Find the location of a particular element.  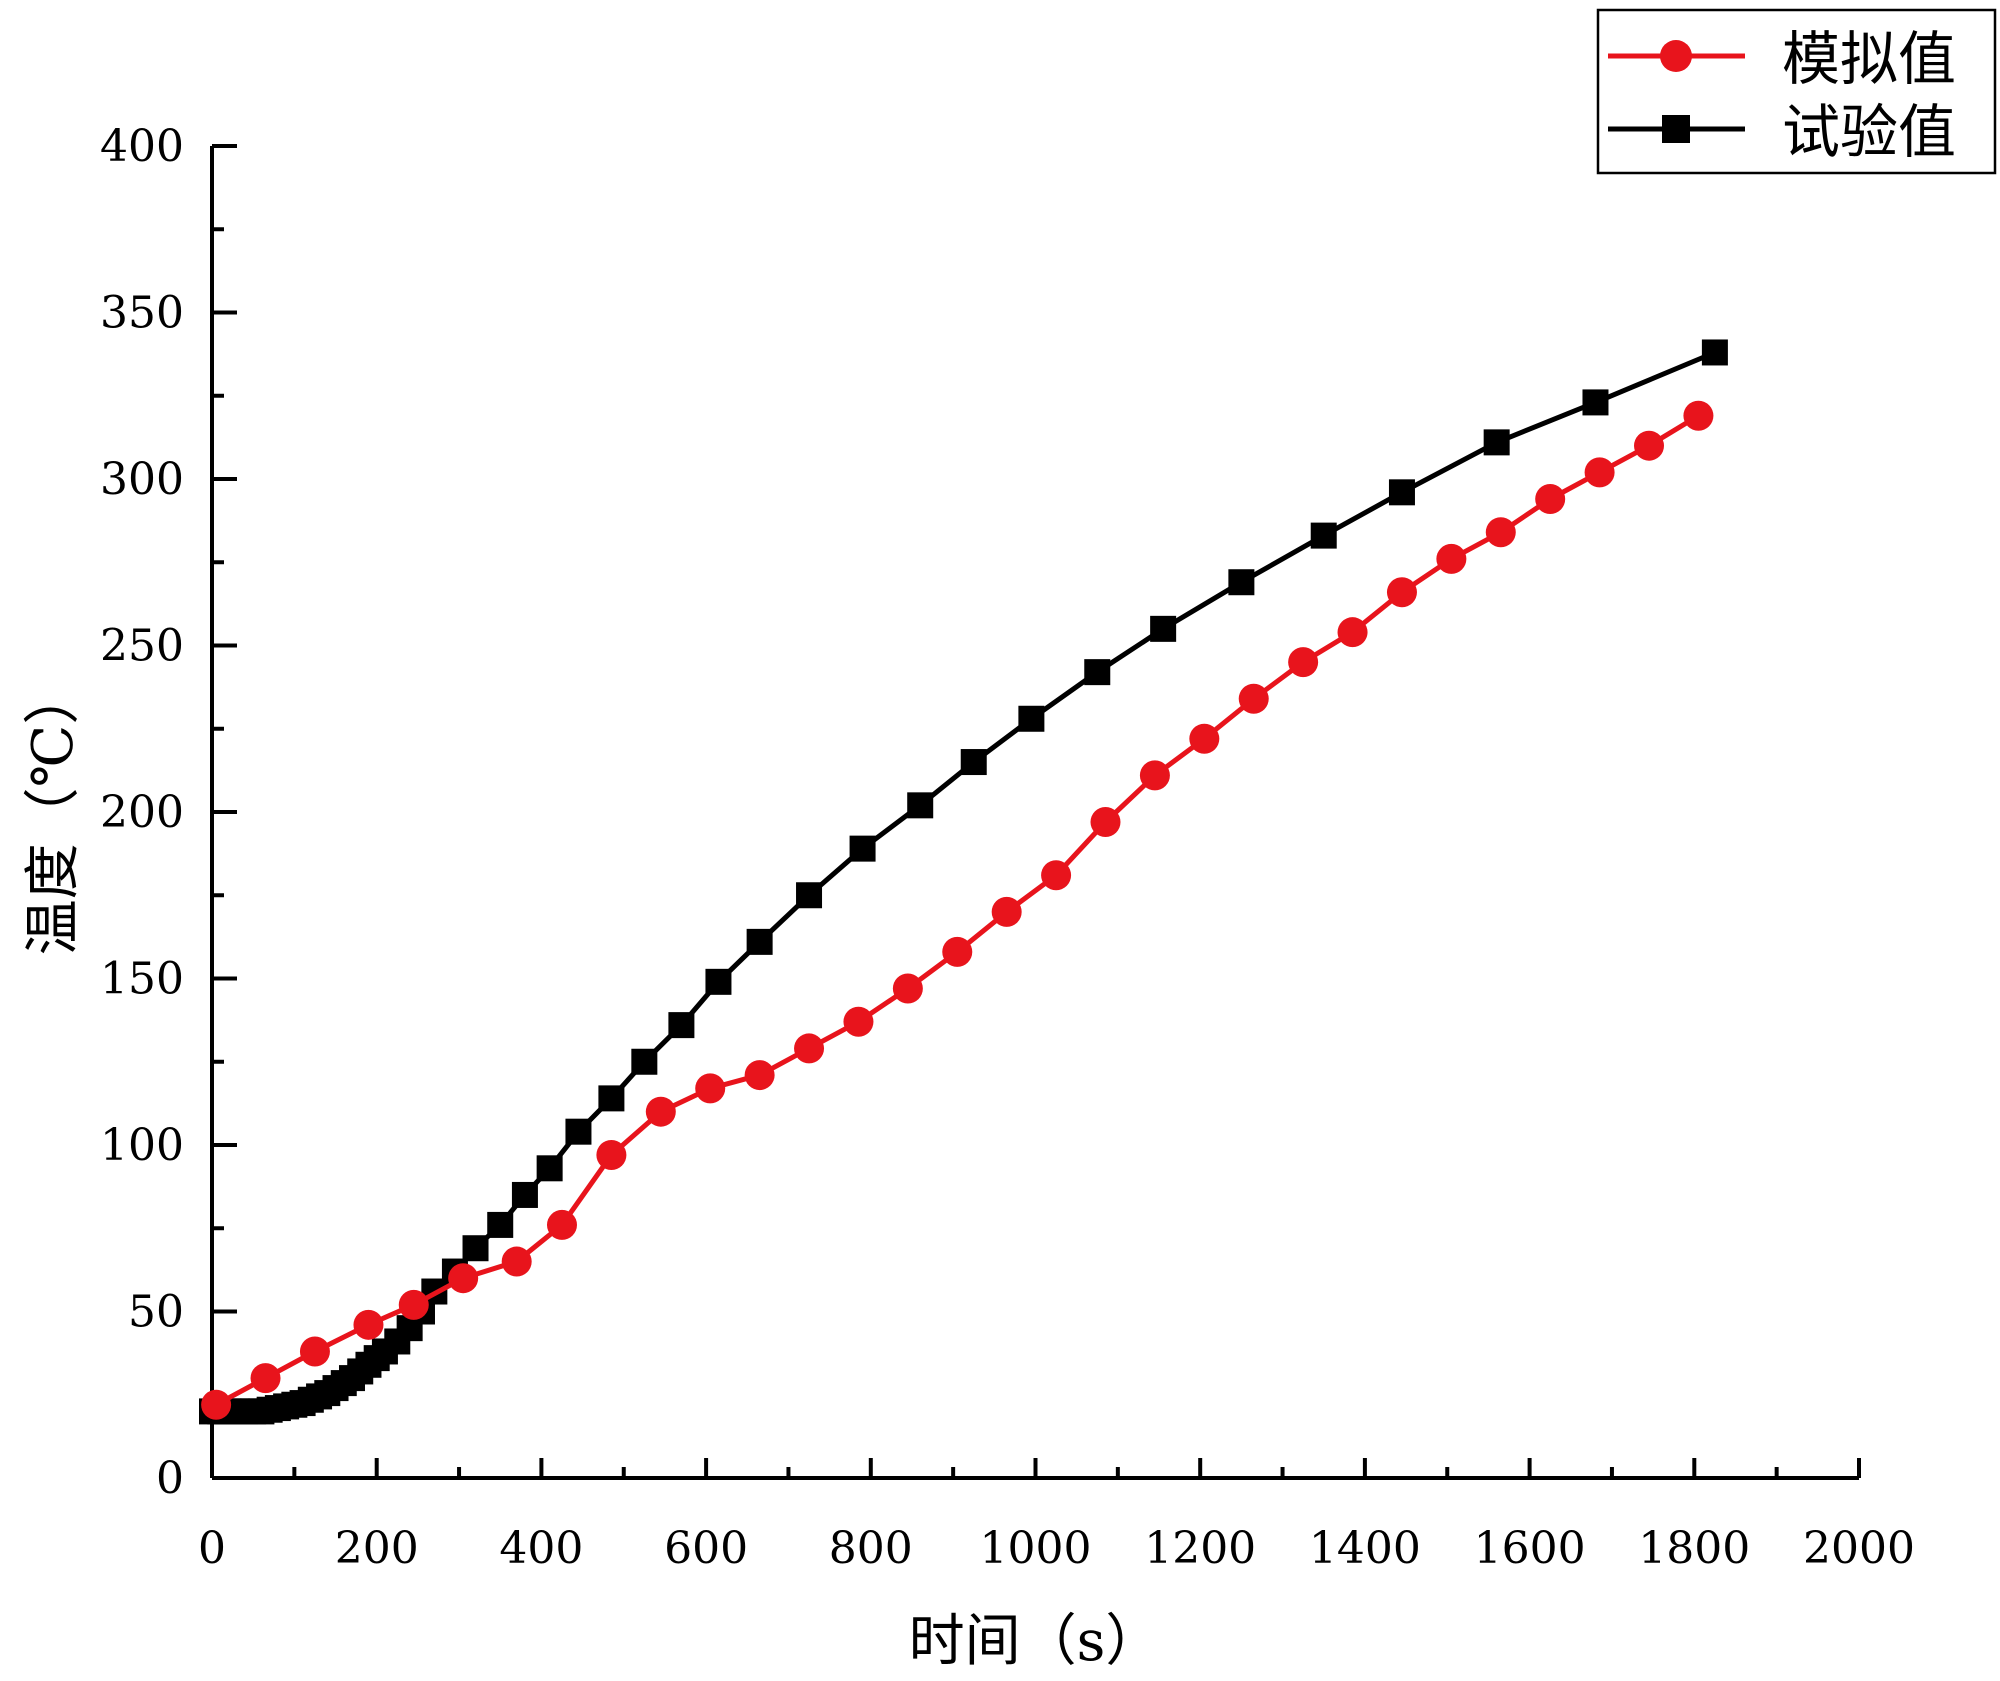

legend-label-simulated: 模拟值 is located at coordinates (1869, 59).